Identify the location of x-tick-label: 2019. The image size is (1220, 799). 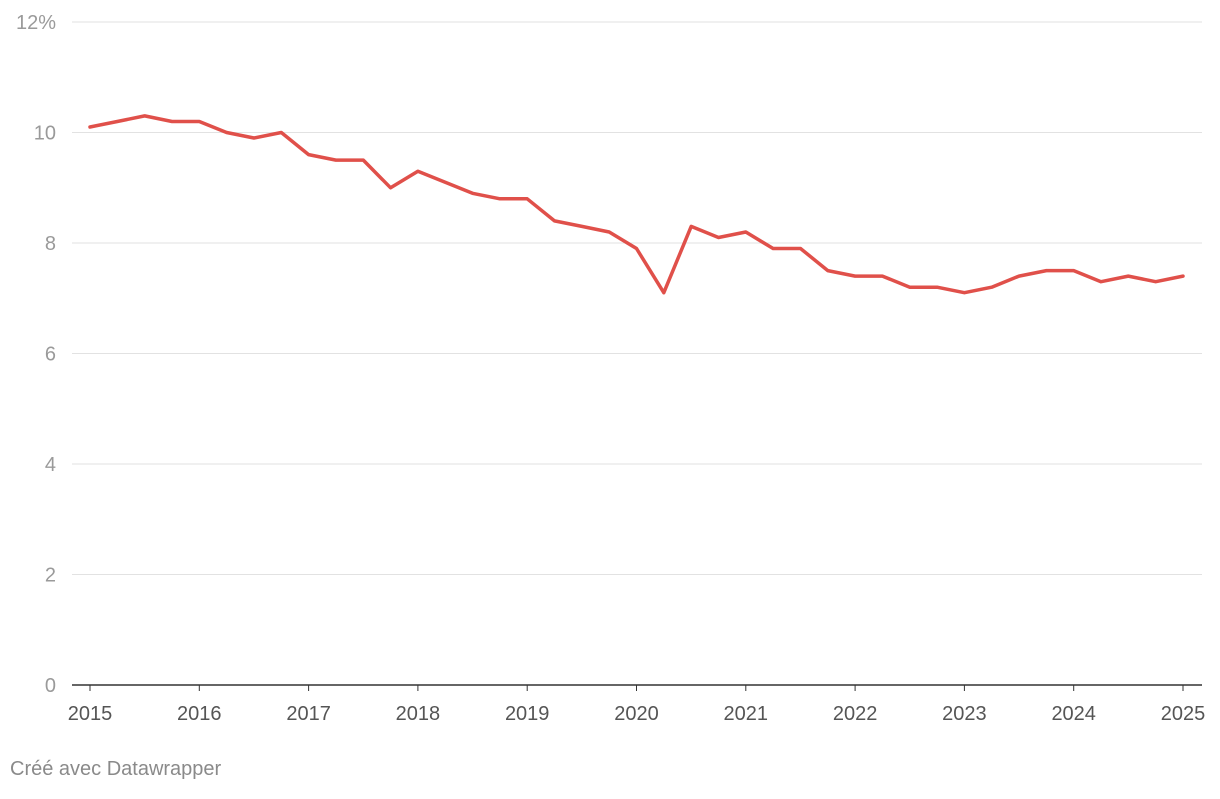
(527, 714).